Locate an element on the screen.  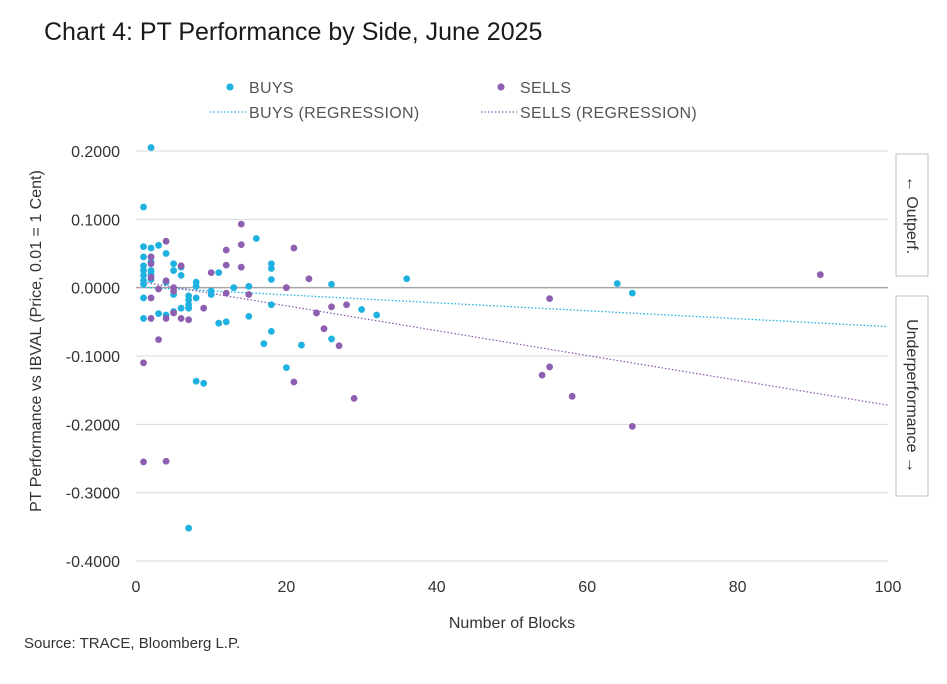
y-tick-label: 0.0000 is located at coordinates (95, 289).